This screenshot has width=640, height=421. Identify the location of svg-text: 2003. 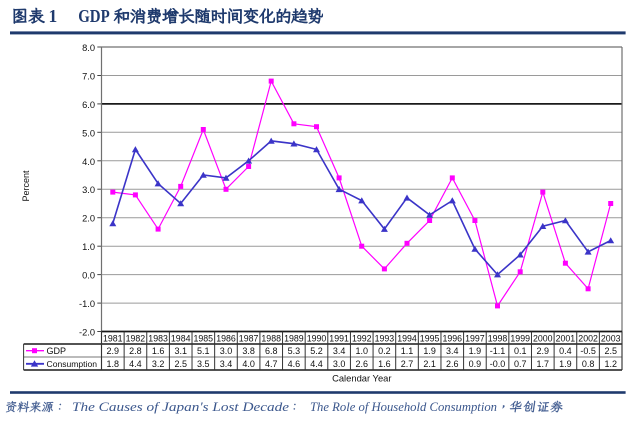
(611, 339).